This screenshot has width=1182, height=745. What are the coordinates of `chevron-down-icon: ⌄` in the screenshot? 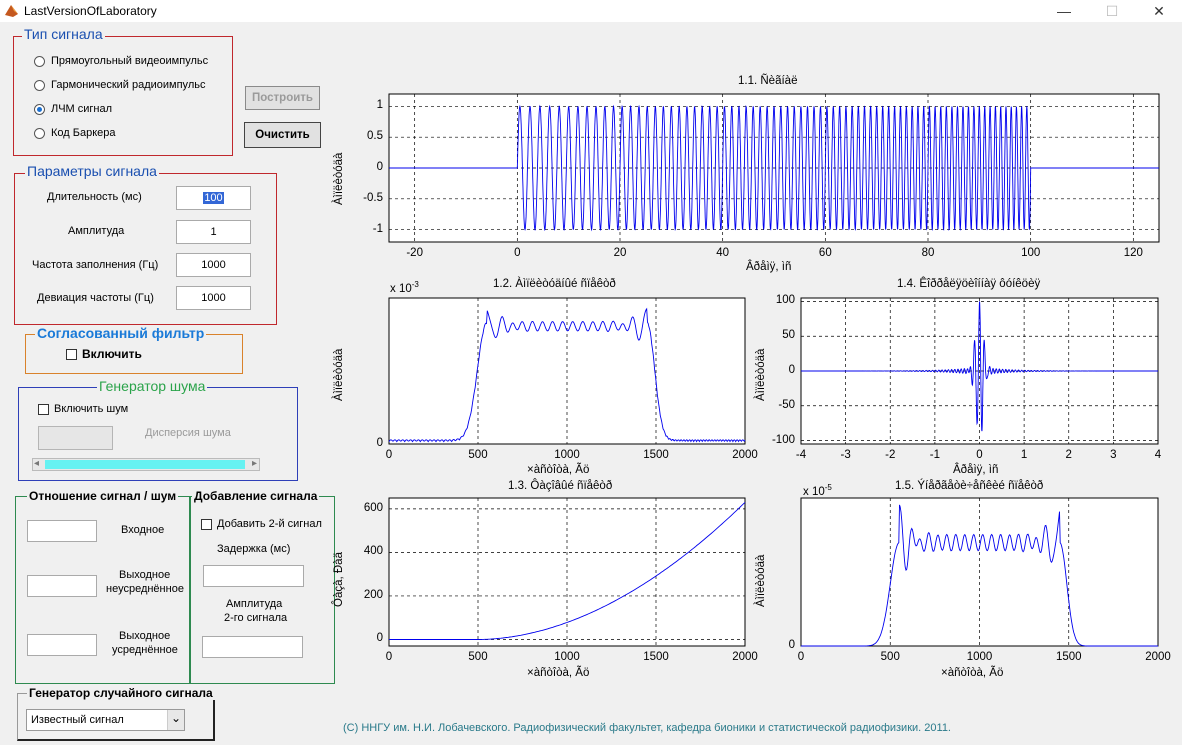 It's located at (175, 720).